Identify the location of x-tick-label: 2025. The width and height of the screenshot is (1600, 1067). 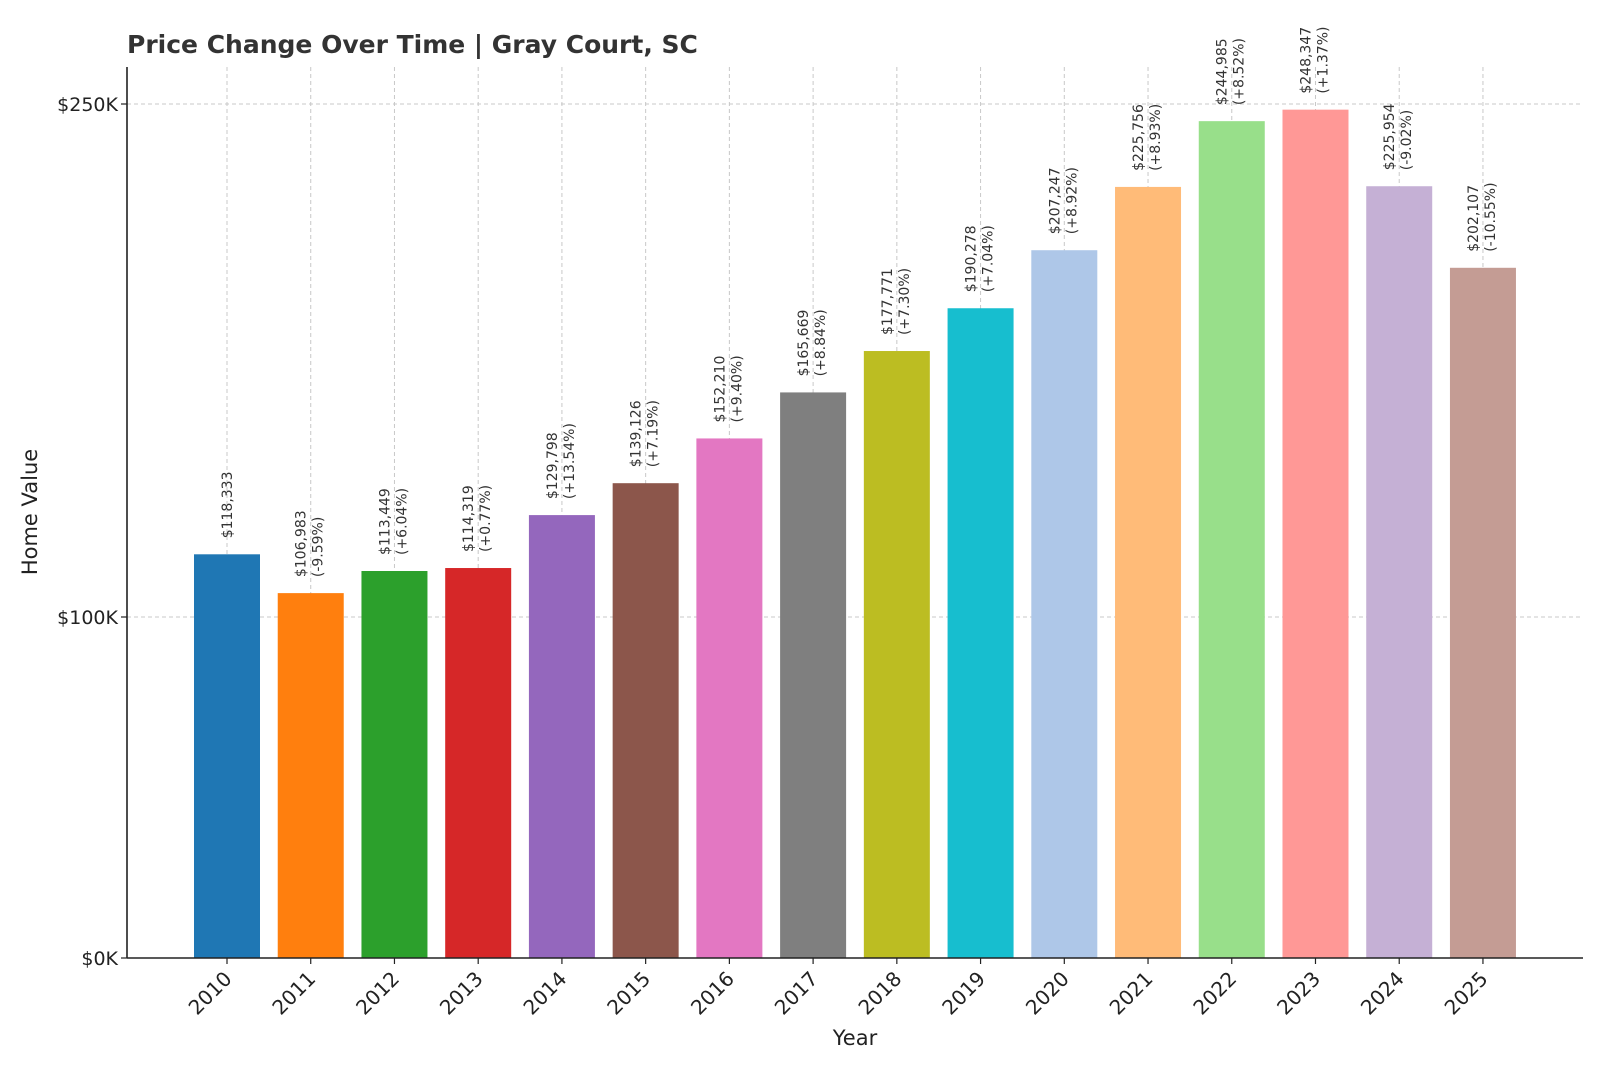
(1466, 993).